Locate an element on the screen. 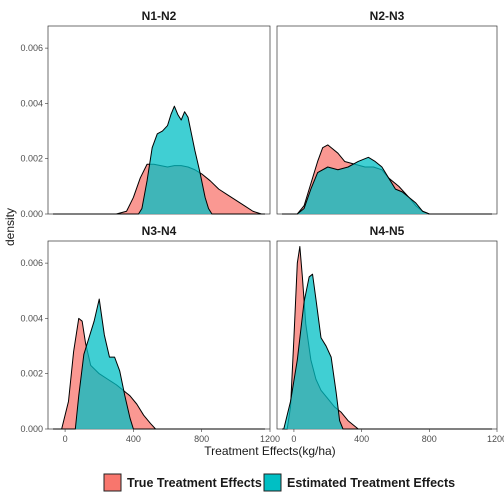 Image resolution: width=504 pixels, height=504 pixels. panel-title: N3-N4 is located at coordinates (159, 231).